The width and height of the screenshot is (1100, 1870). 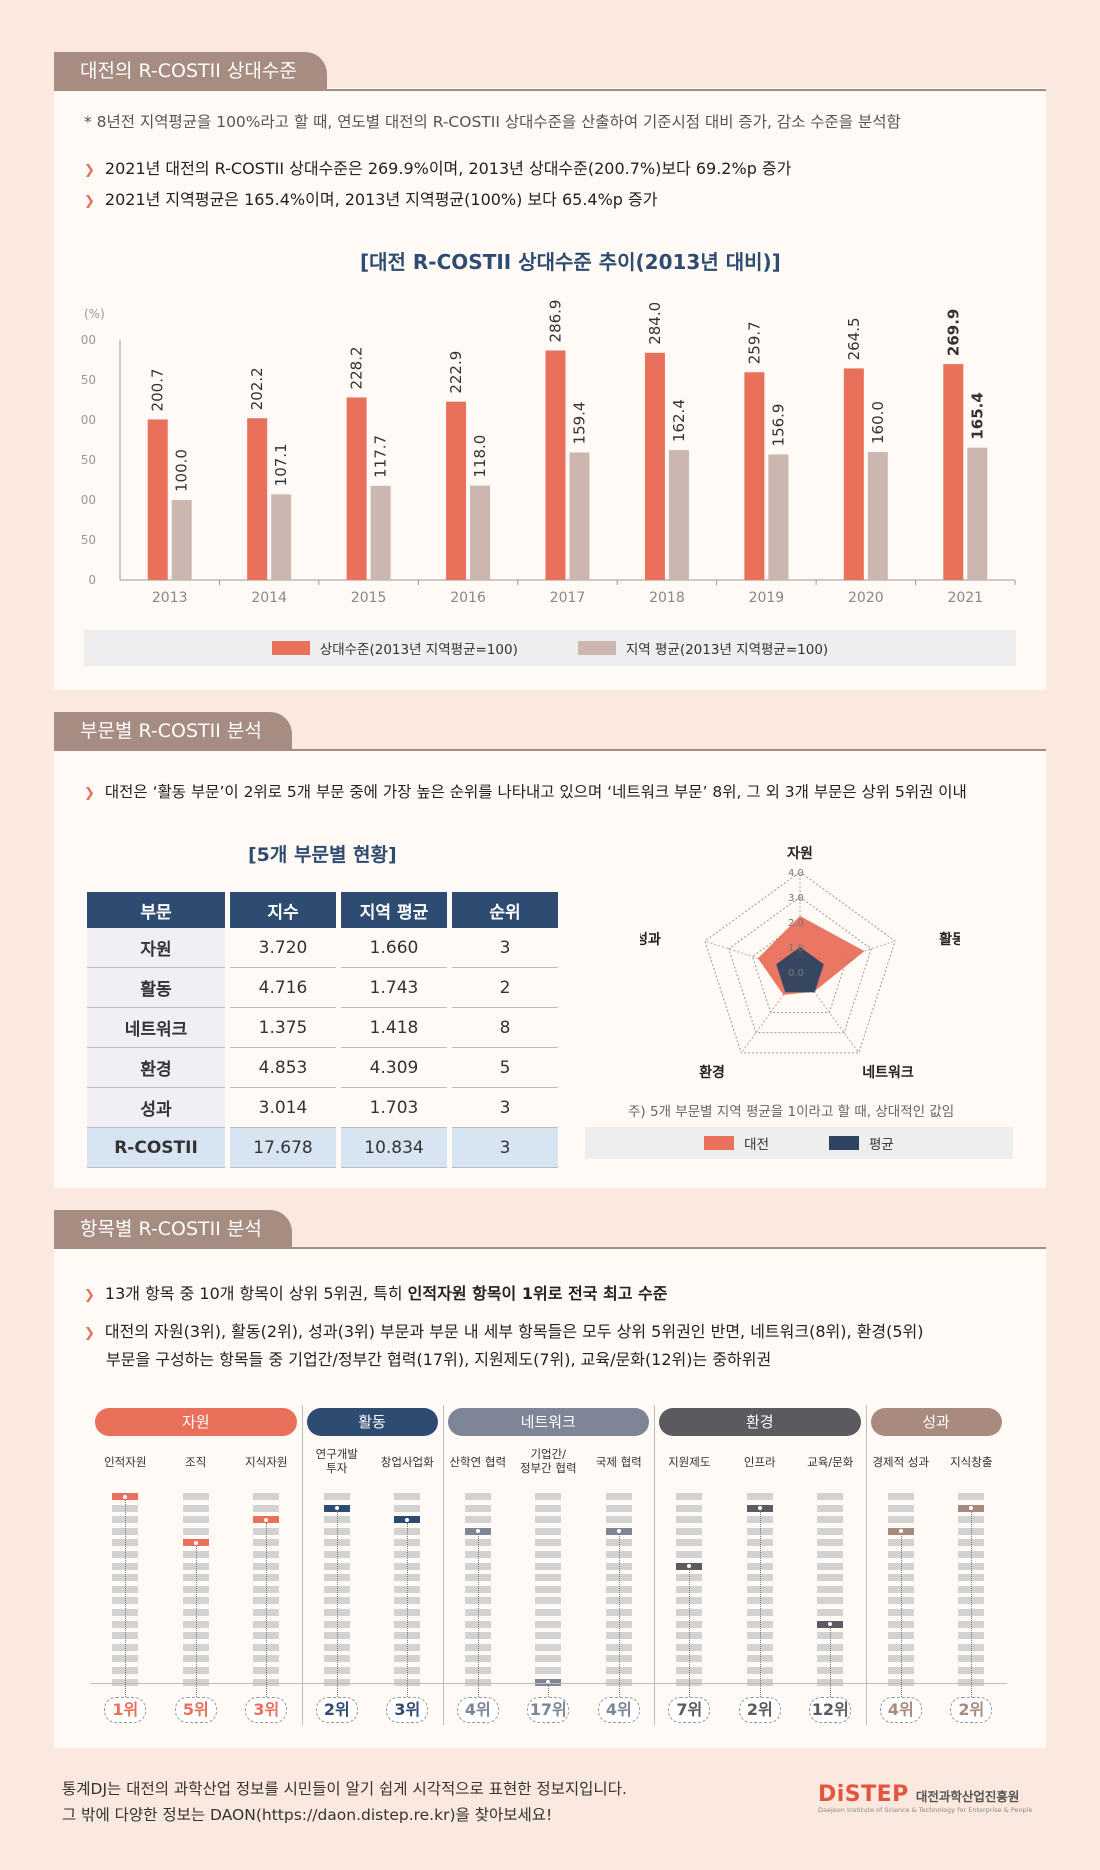 I want to click on rank-badge: 12위, so click(x=830, y=1710).